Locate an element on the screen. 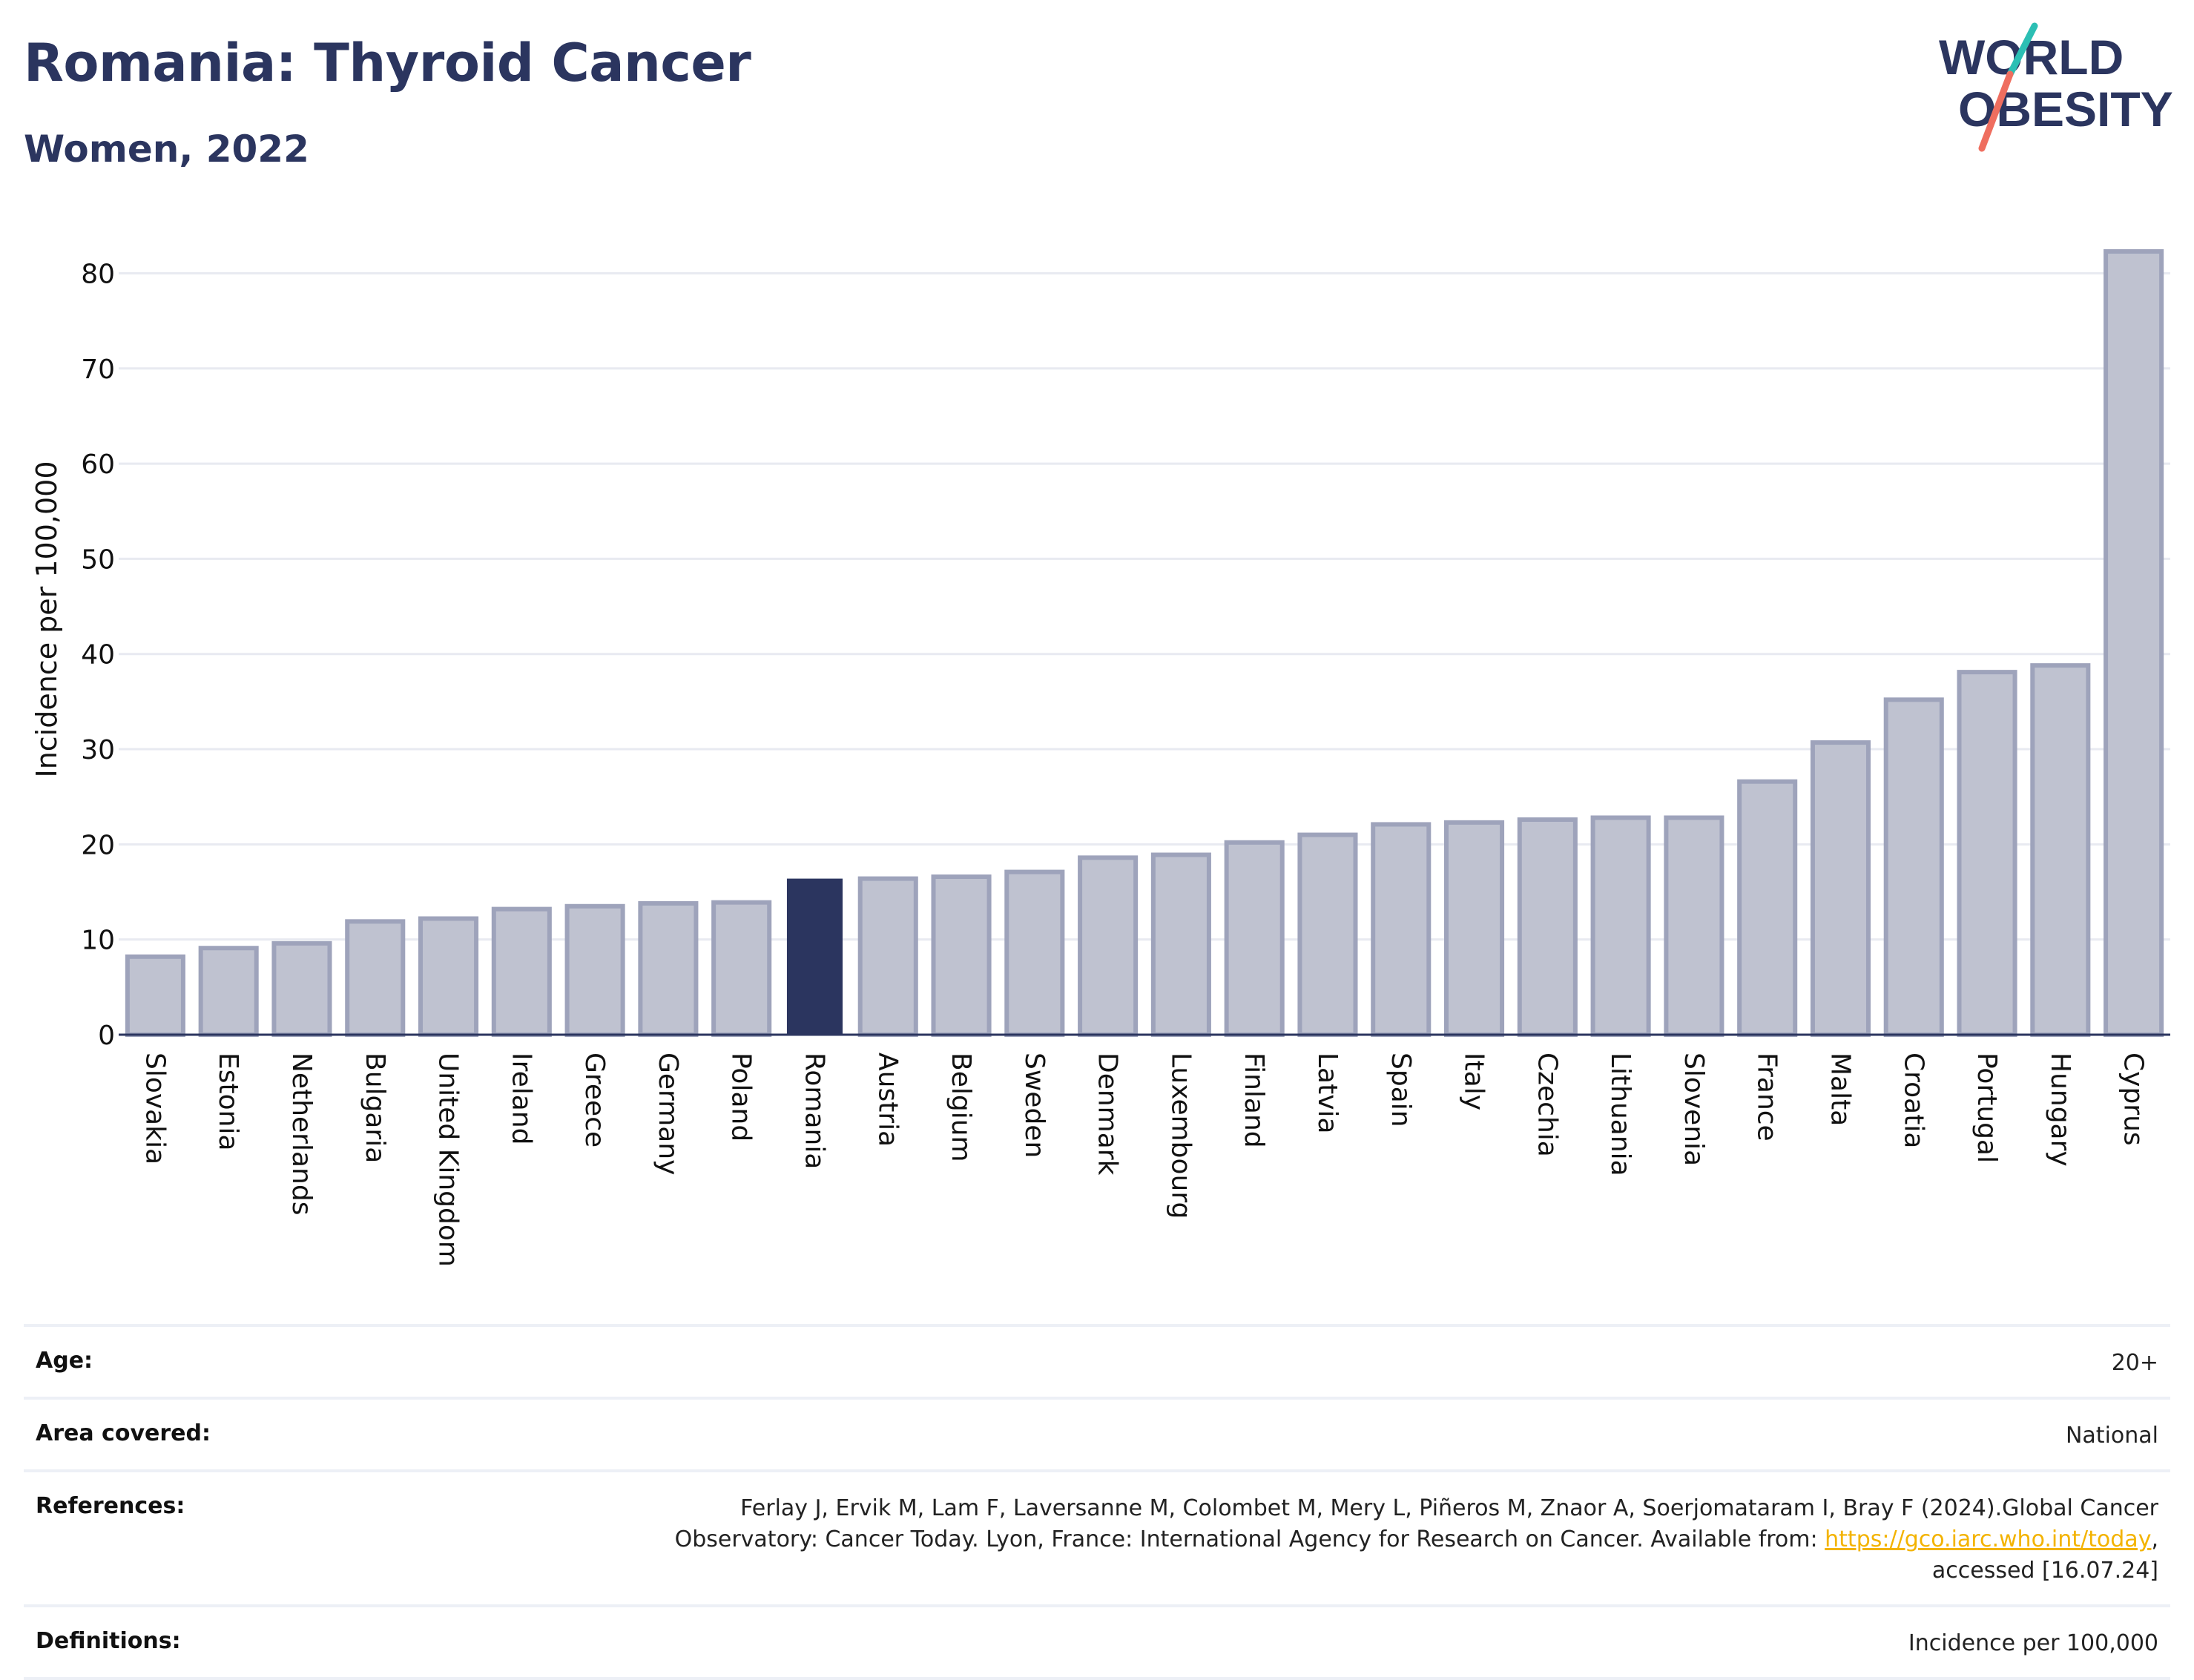 The width and height of the screenshot is (2194, 1680). x-tick-label-united-kingdom: United Kingdom is located at coordinates (448, 1160).